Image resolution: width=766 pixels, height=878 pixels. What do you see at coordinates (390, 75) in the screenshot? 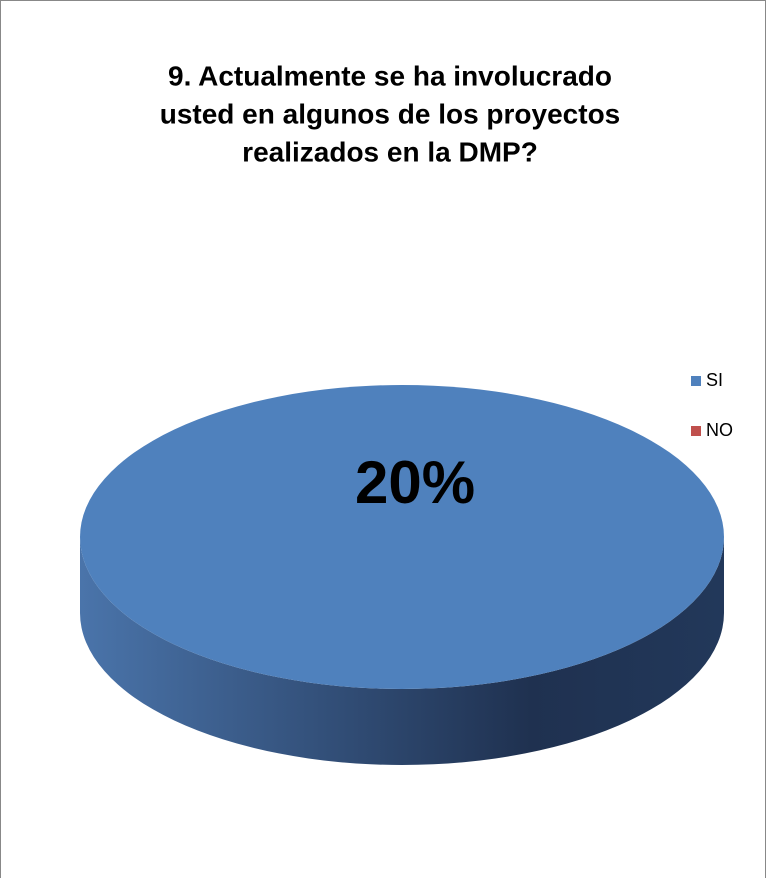
I see `title-line: 9. Actualmente se ha involucrado` at bounding box center [390, 75].